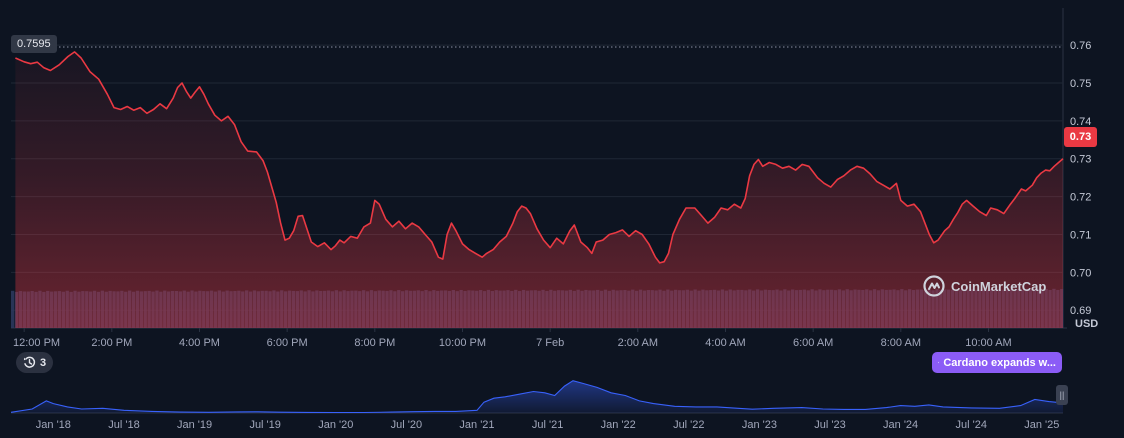 This screenshot has width=1124, height=438. I want to click on x-tick-label: 8:00 AM, so click(901, 343).